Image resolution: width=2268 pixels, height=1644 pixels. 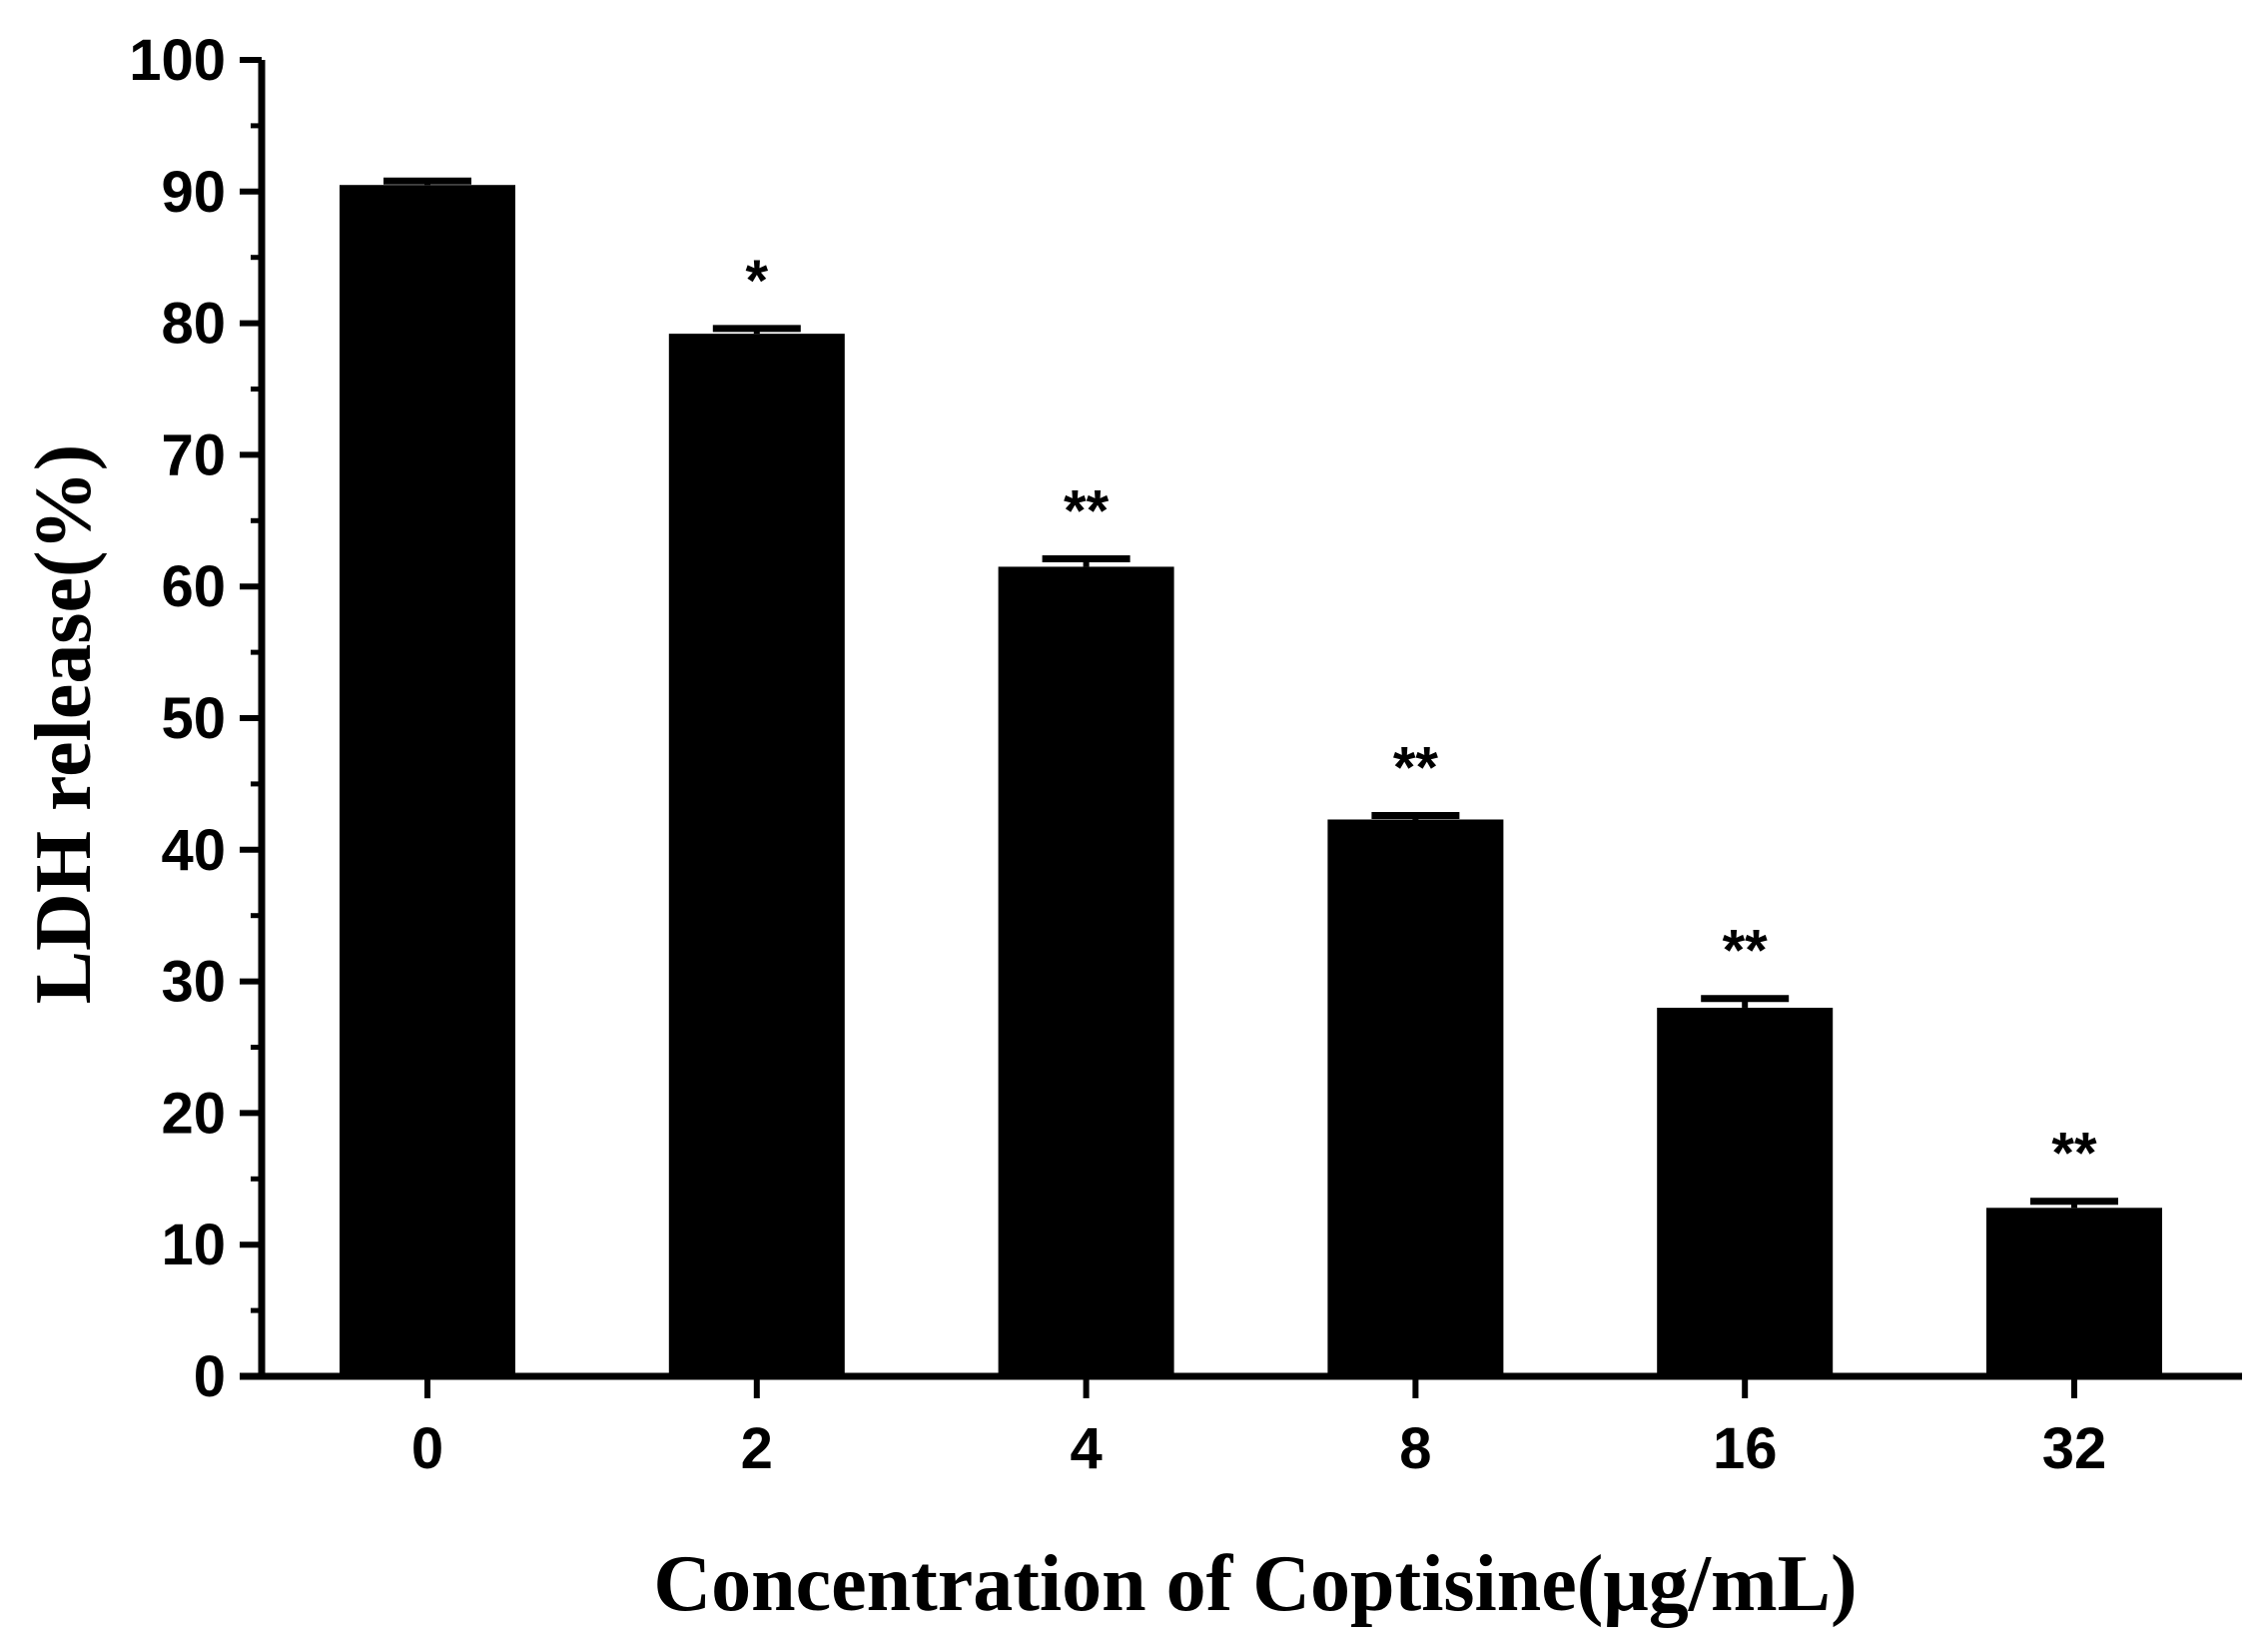 What do you see at coordinates (2074, 1449) in the screenshot?
I see `x-tick-label-32: 32` at bounding box center [2074, 1449].